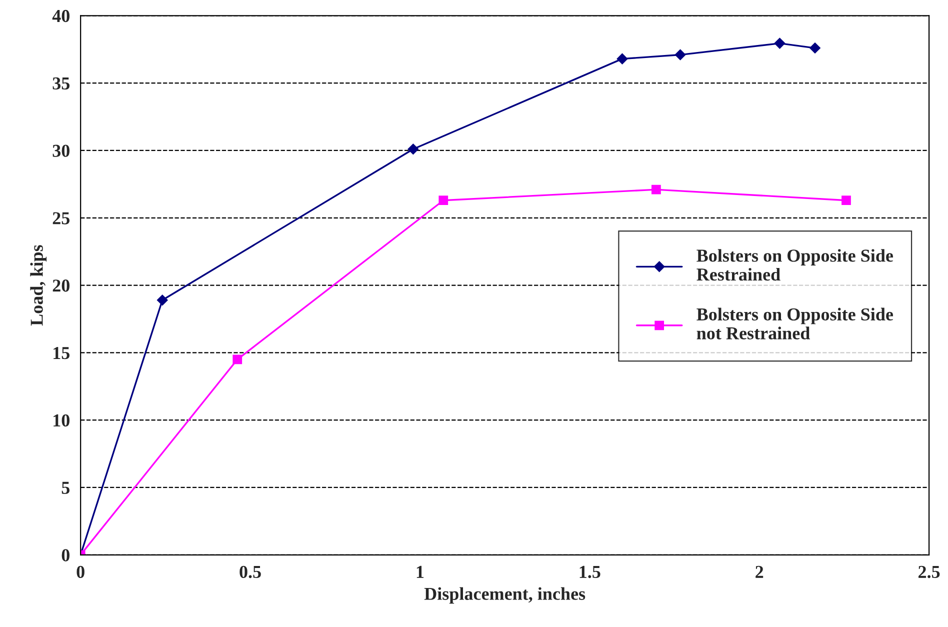 The width and height of the screenshot is (948, 627). Describe the element at coordinates (61, 286) in the screenshot. I see `y-tick-label: 20` at that location.